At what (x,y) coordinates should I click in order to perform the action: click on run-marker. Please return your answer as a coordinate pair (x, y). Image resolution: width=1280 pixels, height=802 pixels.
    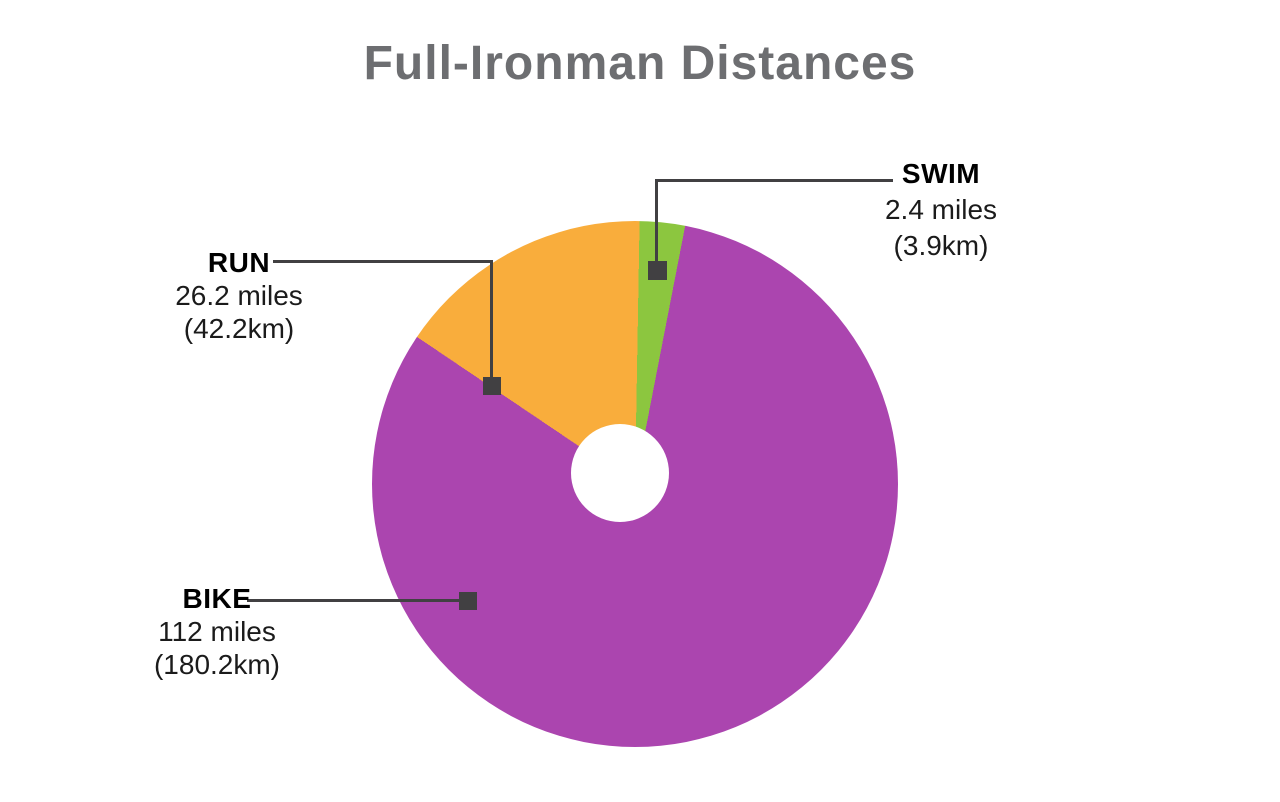
    Looking at the image, I should click on (492, 386).